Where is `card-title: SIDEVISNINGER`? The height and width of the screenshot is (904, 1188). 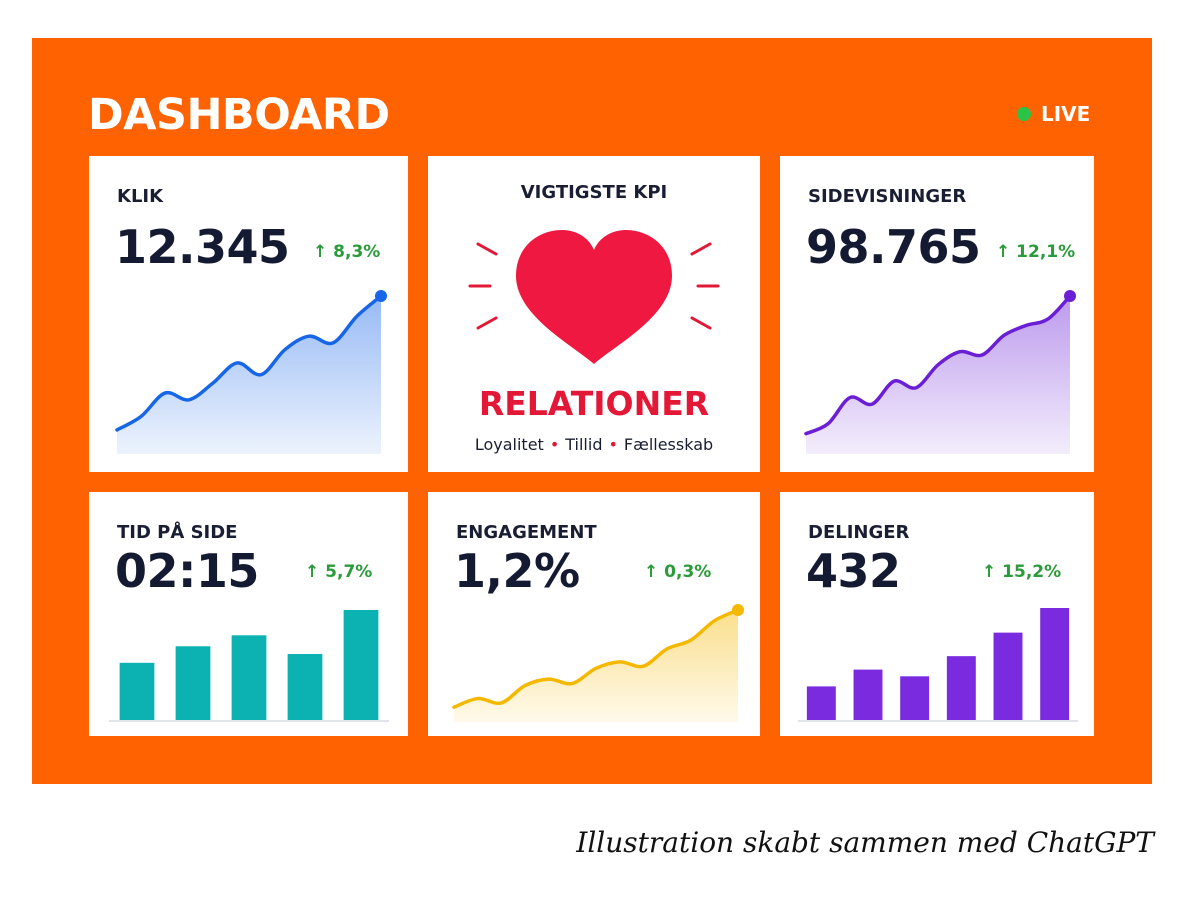 card-title: SIDEVISNINGER is located at coordinates (887, 196).